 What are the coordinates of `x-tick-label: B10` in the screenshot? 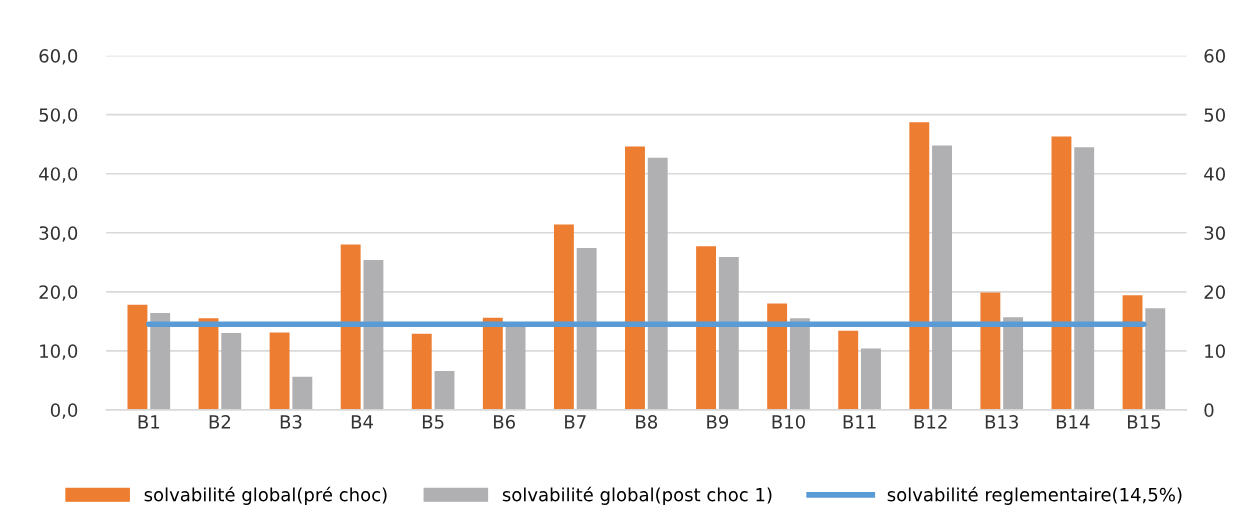 It's located at (788, 422).